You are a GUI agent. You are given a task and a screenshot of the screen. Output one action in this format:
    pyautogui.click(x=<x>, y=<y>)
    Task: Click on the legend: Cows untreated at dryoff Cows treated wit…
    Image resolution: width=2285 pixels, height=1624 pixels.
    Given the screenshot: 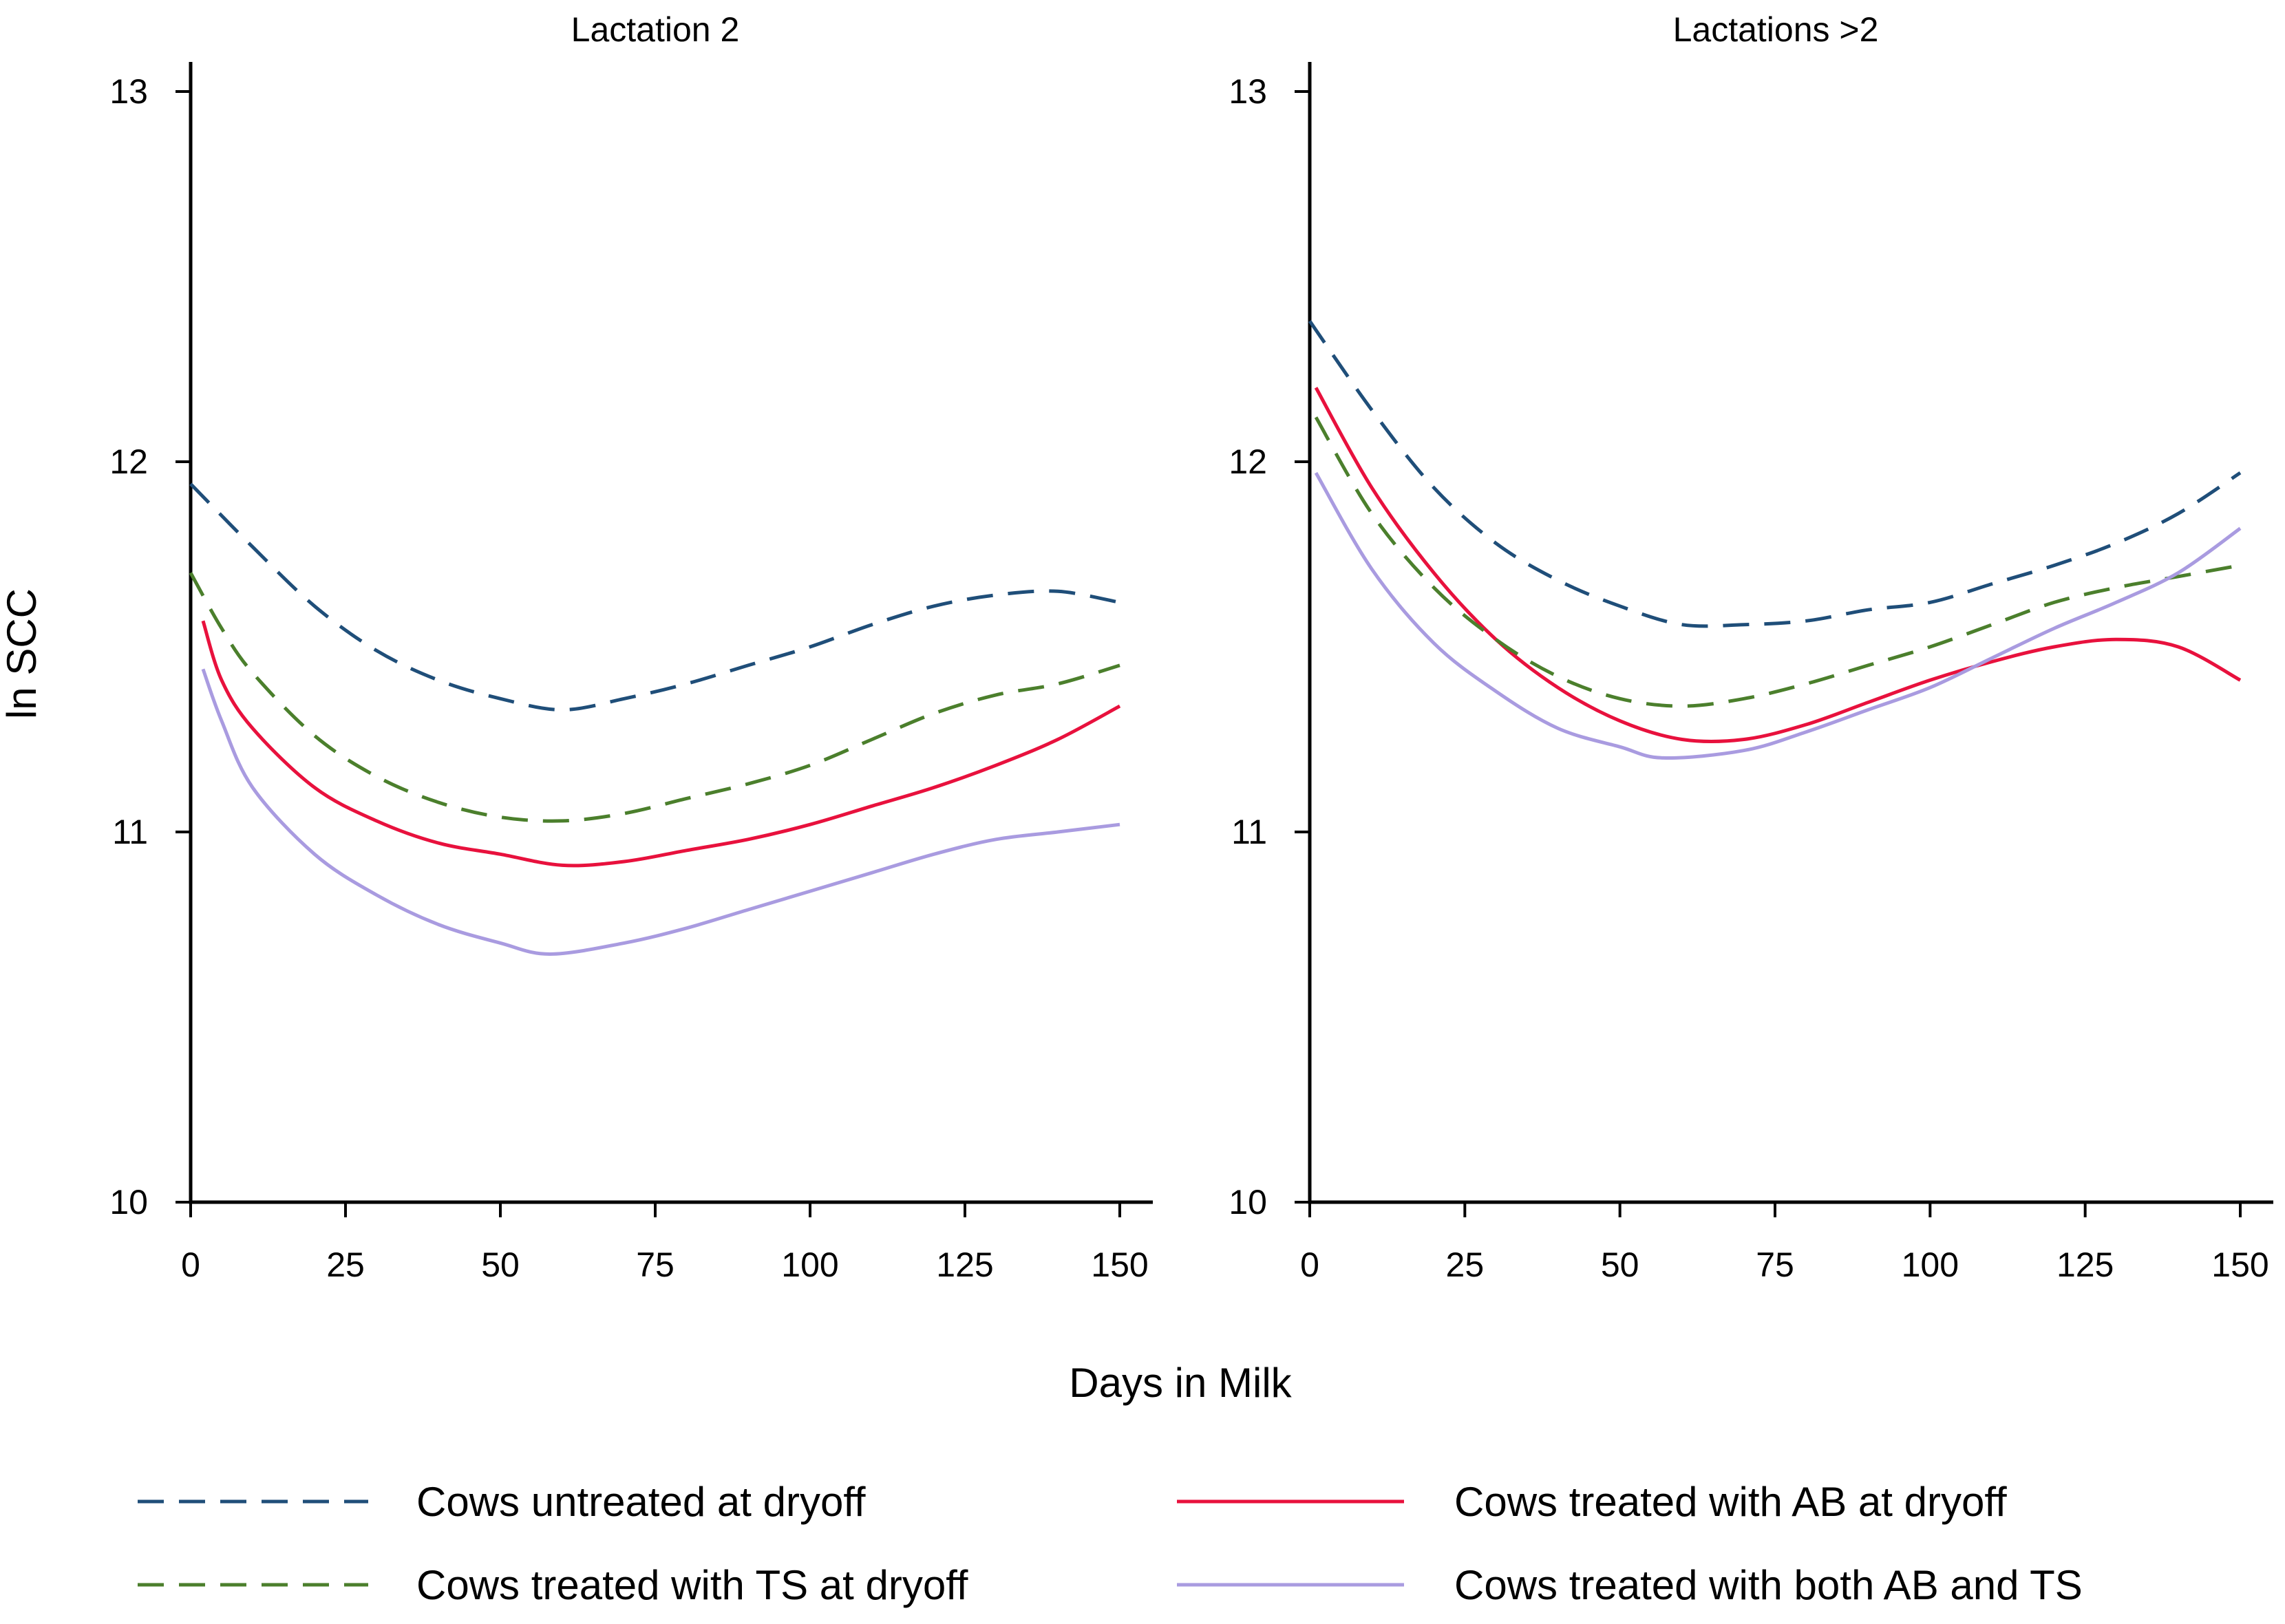 What is the action you would take?
    pyautogui.click(x=1110, y=1543)
    